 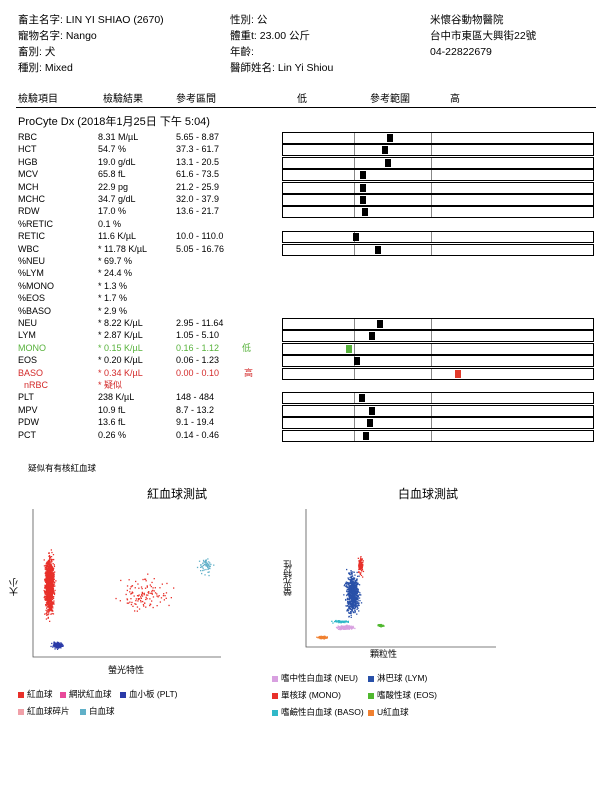 I want to click on row-ref: 0.06 - 1.23, so click(x=198, y=360).